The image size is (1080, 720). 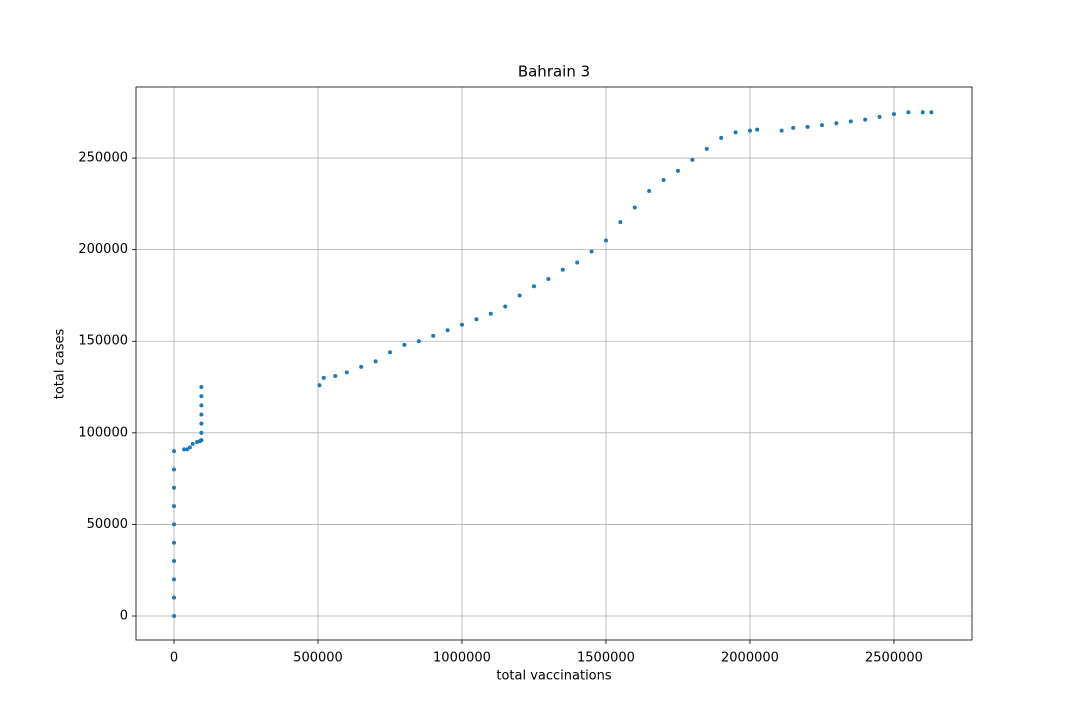 I want to click on chart-title: Bahrain 3, so click(x=554, y=72).